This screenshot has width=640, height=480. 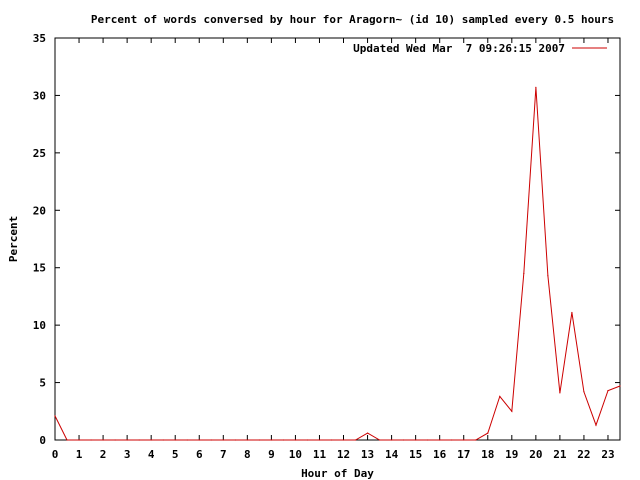 What do you see at coordinates (247, 454) in the screenshot?
I see `x-tick-label: 8` at bounding box center [247, 454].